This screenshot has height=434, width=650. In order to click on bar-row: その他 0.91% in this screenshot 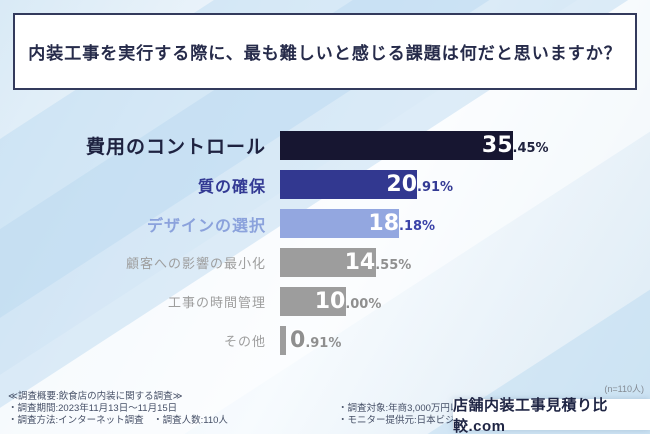, I will do `click(325, 340)`.